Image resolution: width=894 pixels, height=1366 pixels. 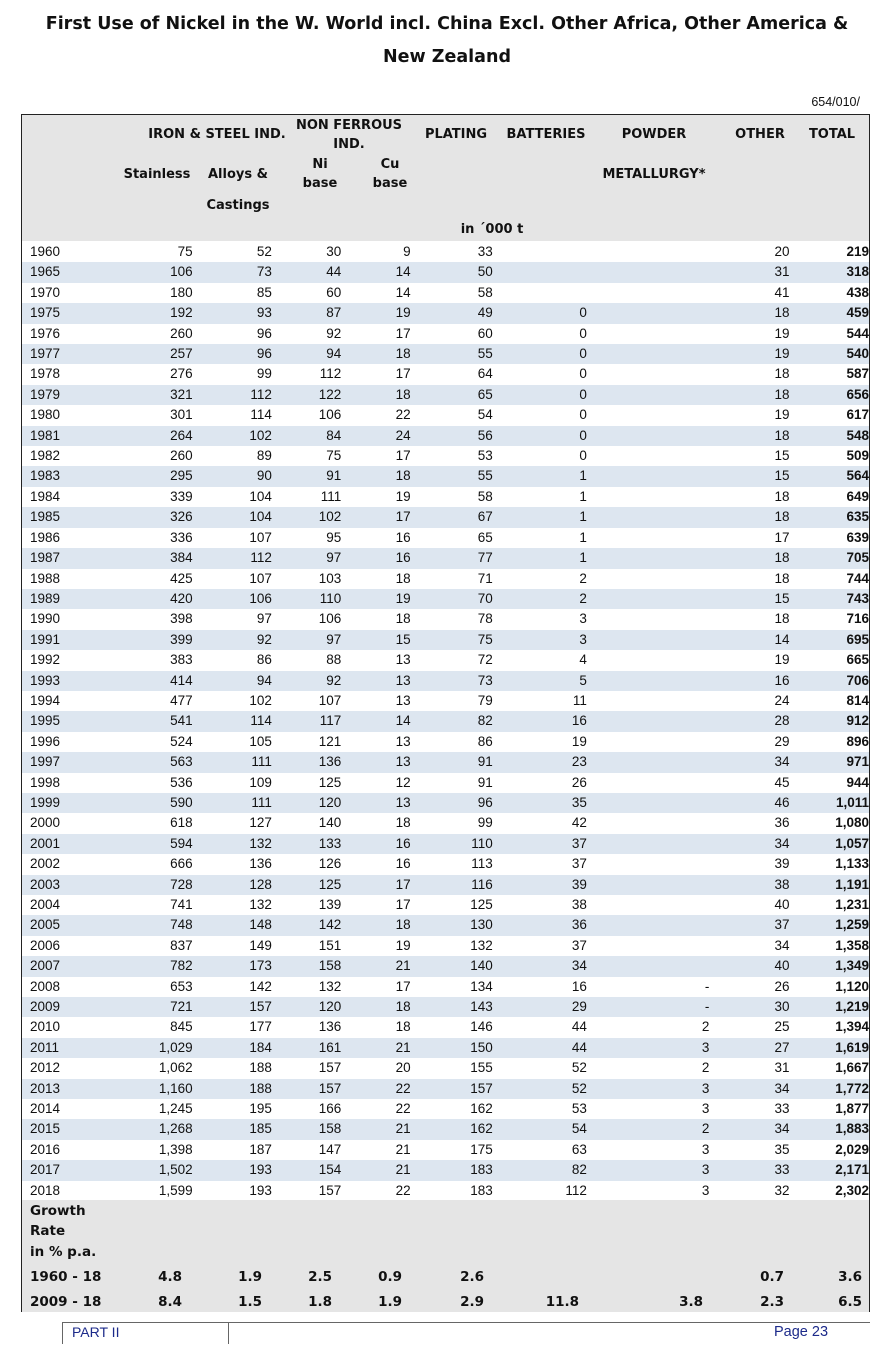 What do you see at coordinates (829, 762) in the screenshot?
I see `total-cell: 971` at bounding box center [829, 762].